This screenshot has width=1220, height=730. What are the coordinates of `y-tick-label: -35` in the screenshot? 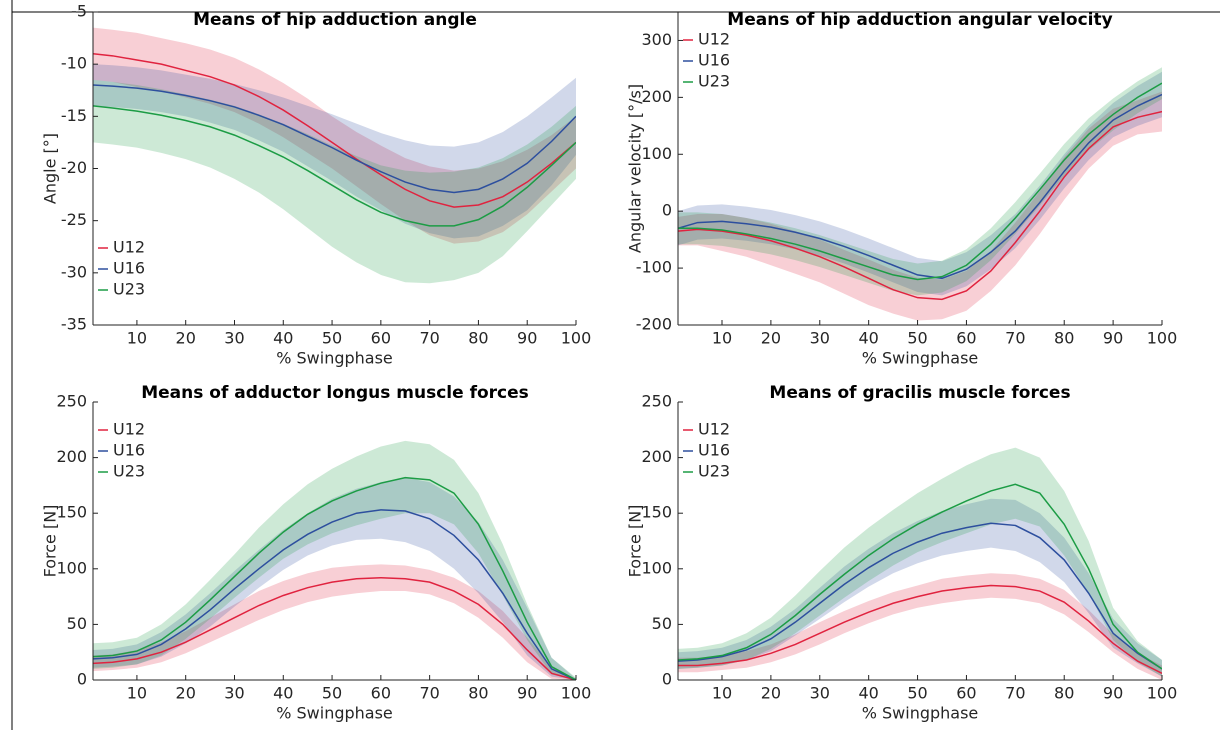 It's located at (74, 324).